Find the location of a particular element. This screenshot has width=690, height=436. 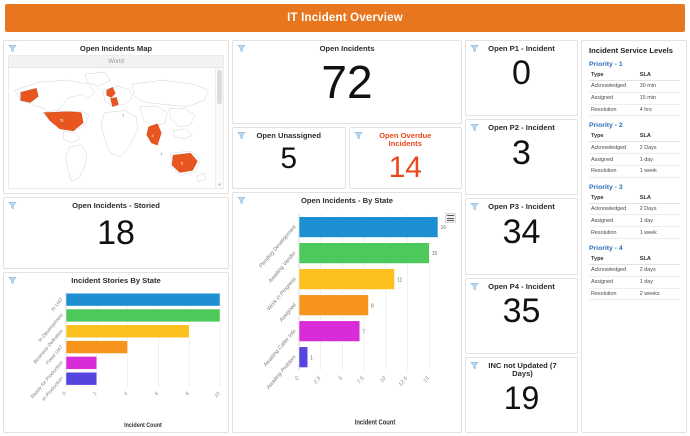

map-container: World is located at coordinates (116, 122).